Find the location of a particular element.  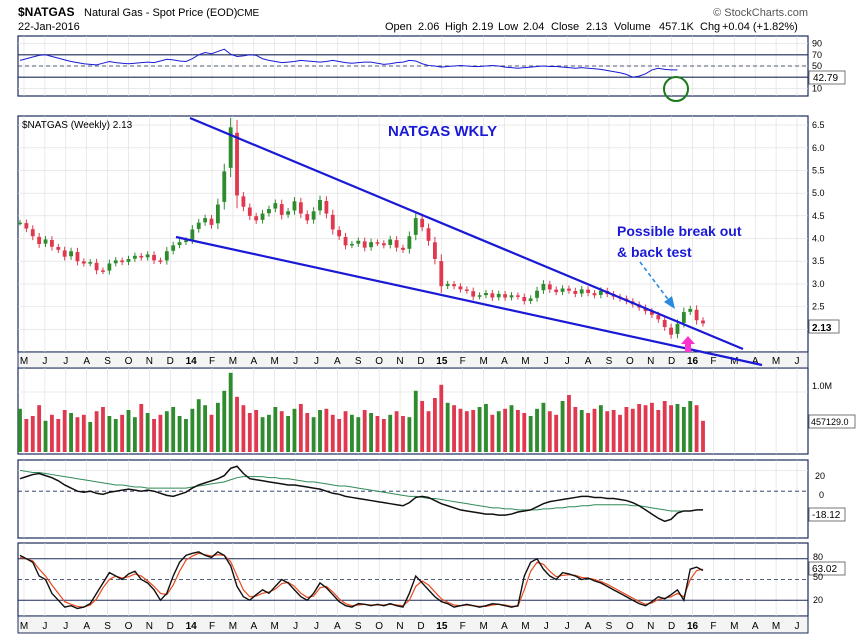

price-tick-label: 4.5 is located at coordinates (818, 216).